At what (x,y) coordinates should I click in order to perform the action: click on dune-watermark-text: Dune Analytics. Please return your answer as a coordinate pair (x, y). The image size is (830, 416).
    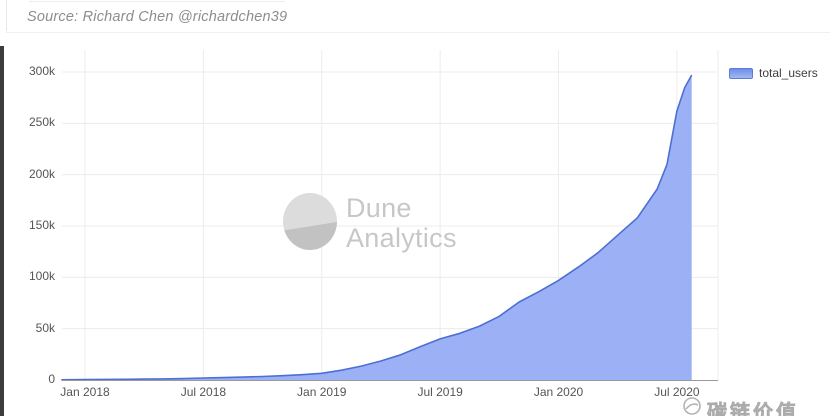
    Looking at the image, I should click on (401, 223).